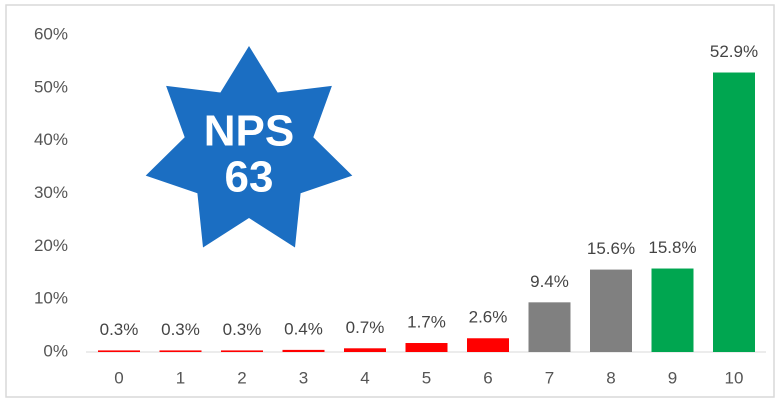  Describe the element at coordinates (487, 377) in the screenshot. I see `x-tick-label: 6` at that location.